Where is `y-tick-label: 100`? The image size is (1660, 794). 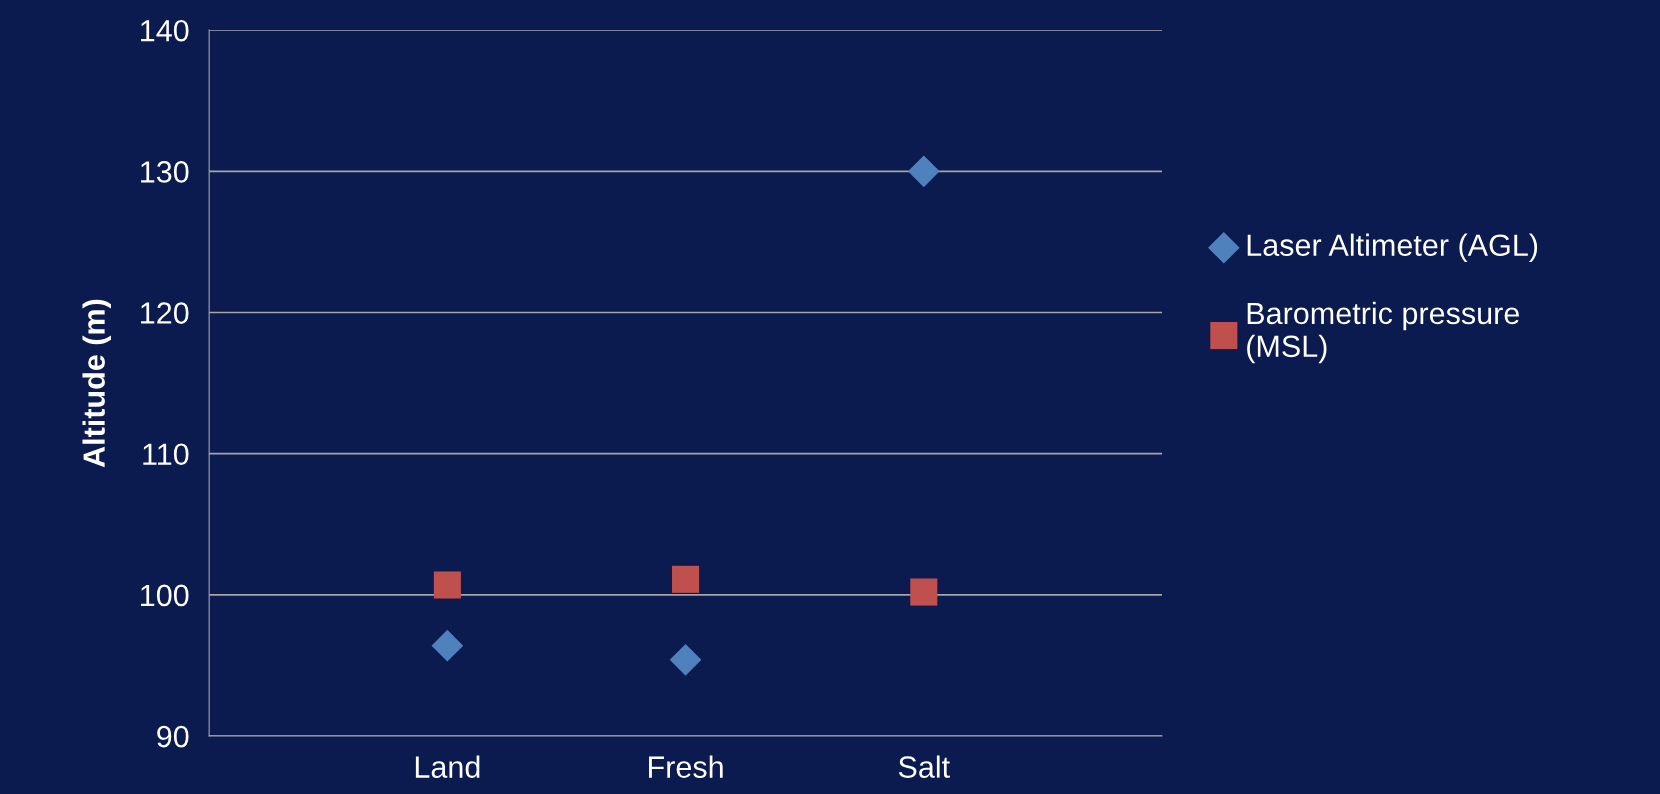
y-tick-label: 100 is located at coordinates (165, 595).